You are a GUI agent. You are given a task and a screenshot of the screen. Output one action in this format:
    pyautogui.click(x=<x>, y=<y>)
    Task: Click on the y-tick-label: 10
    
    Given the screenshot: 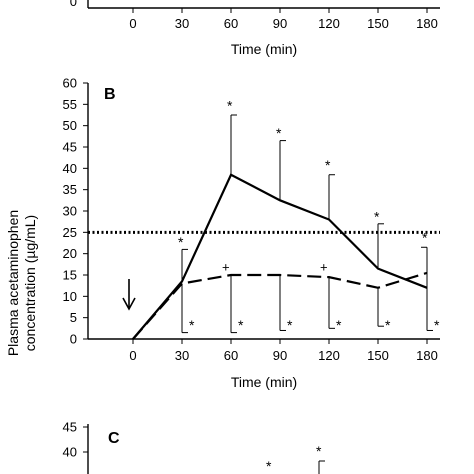 What is the action you would take?
    pyautogui.click(x=70, y=296)
    